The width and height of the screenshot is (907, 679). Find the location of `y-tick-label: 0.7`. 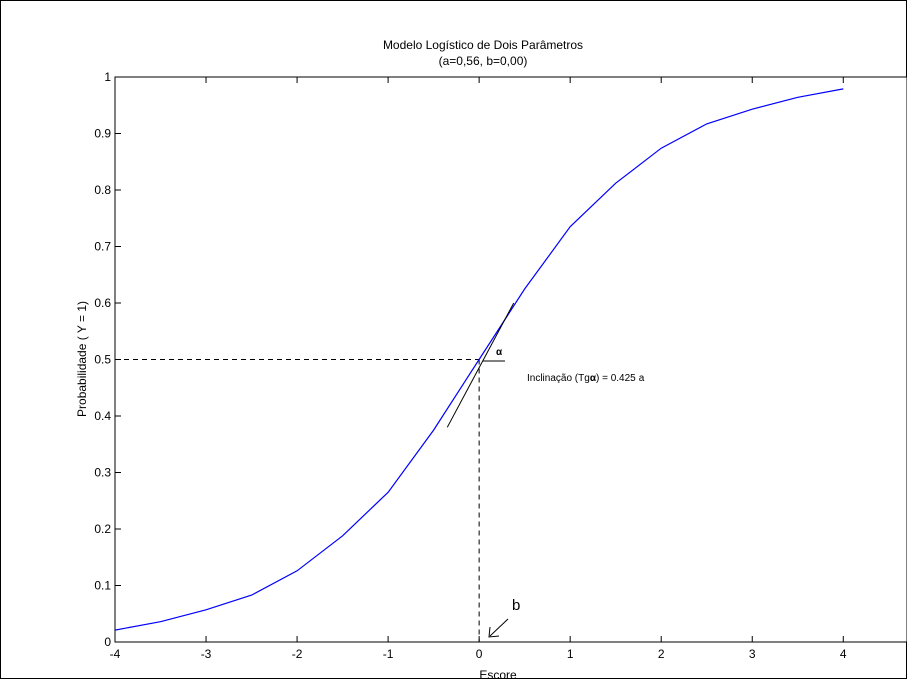

y-tick-label: 0.7 is located at coordinates (102, 247).